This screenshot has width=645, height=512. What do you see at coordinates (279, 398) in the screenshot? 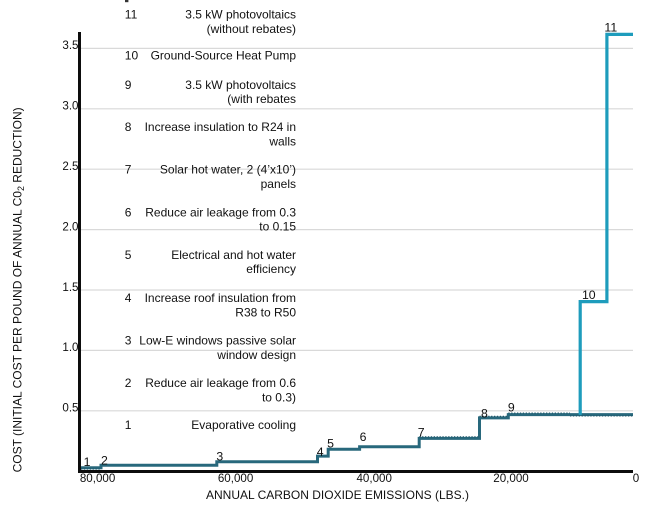
I see `svg-text: to 0.3)` at bounding box center [279, 398].